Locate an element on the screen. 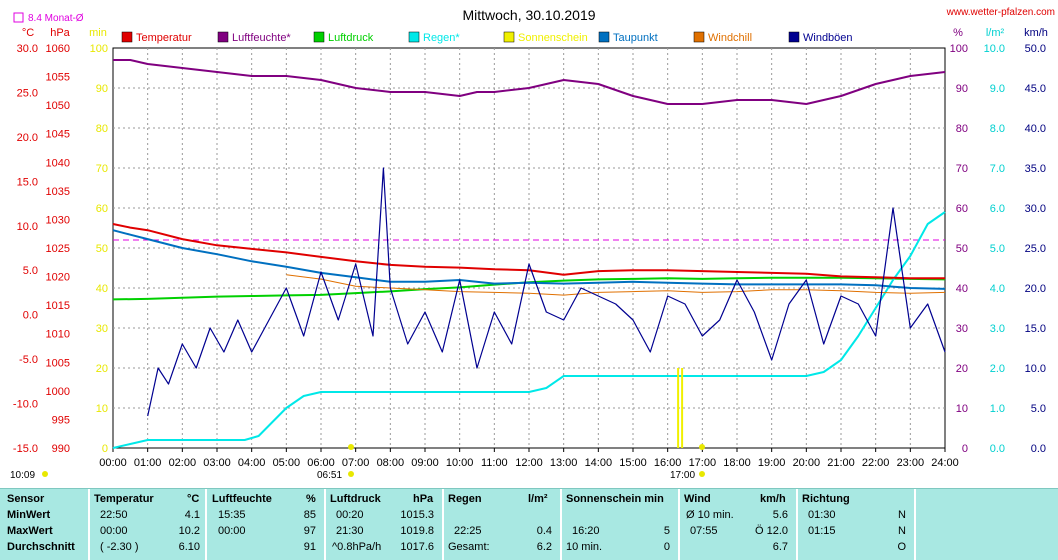 This screenshot has width=1058, height=560. y-tick-label-rain: 2.0 is located at coordinates (997, 369).